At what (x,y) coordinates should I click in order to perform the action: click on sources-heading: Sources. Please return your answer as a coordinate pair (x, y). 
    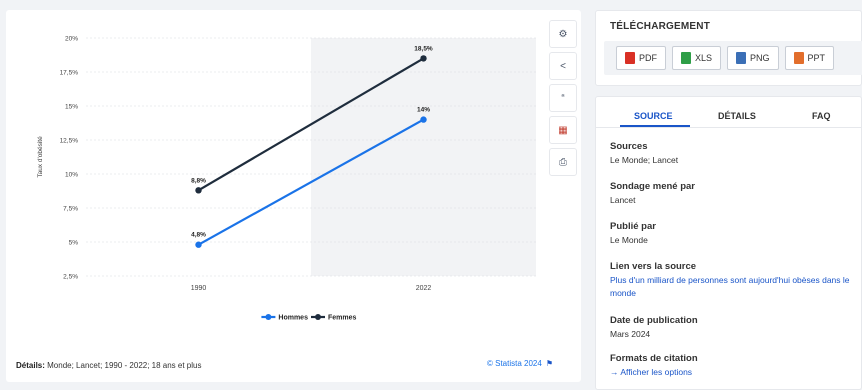
    Looking at the image, I should click on (629, 146).